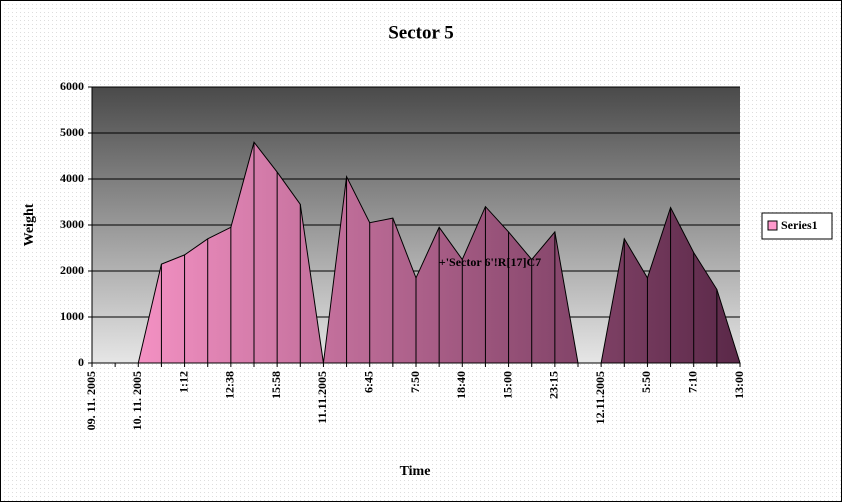  What do you see at coordinates (137, 400) in the screenshot?
I see `x-tick-label: 10. 11. 2005` at bounding box center [137, 400].